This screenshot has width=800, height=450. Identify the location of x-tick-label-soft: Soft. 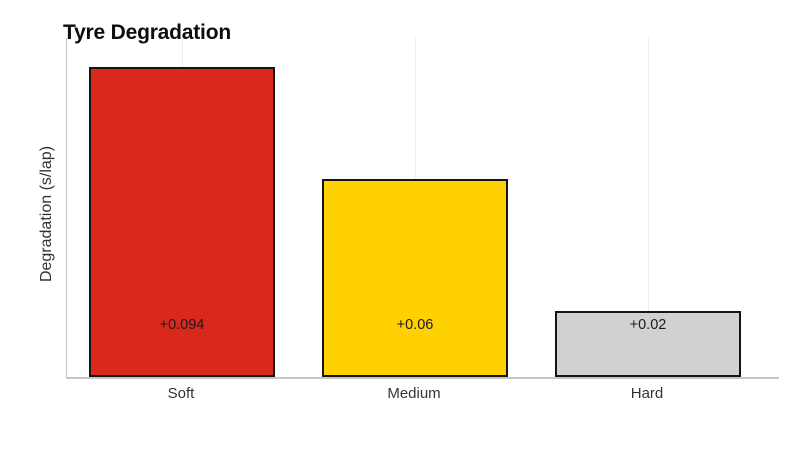
(181, 393).